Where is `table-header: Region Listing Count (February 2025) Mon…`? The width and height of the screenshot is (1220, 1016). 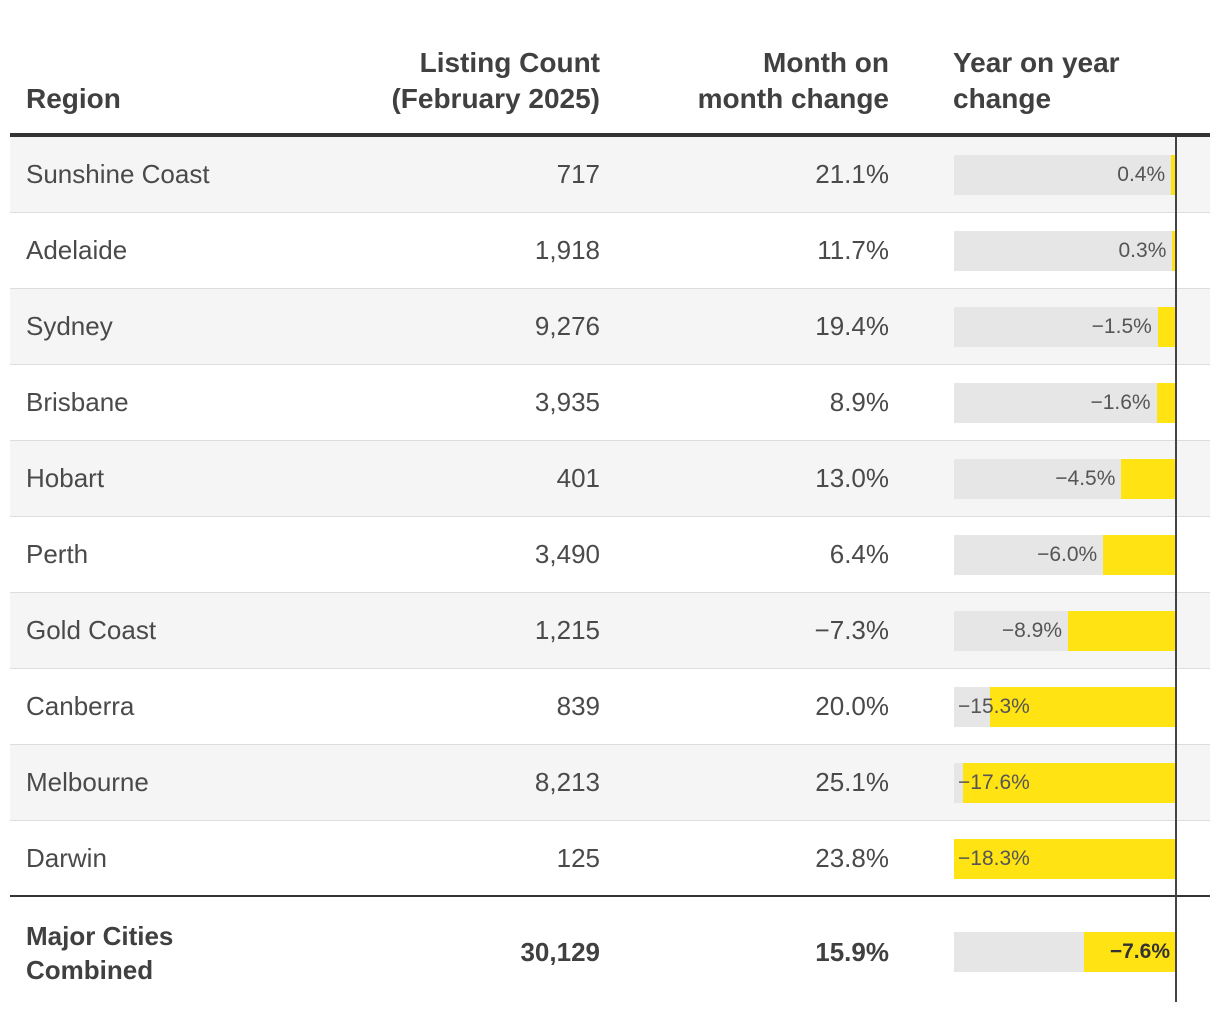 table-header: Region Listing Count (February 2025) Mon… is located at coordinates (610, 68).